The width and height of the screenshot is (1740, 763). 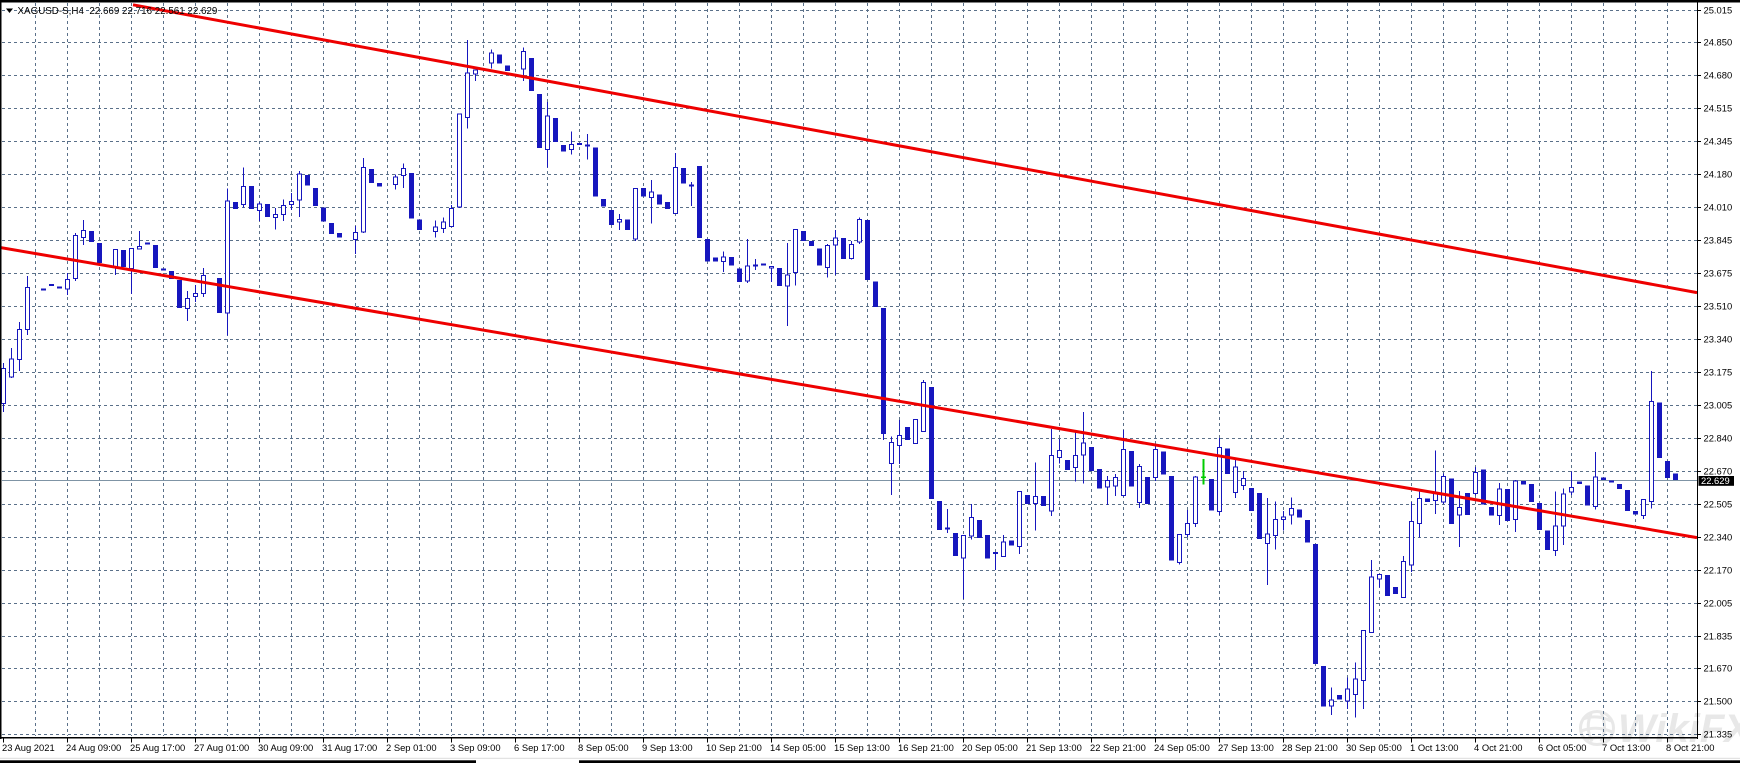 What do you see at coordinates (1718, 404) in the screenshot?
I see `svg-text: 23.005` at bounding box center [1718, 404].